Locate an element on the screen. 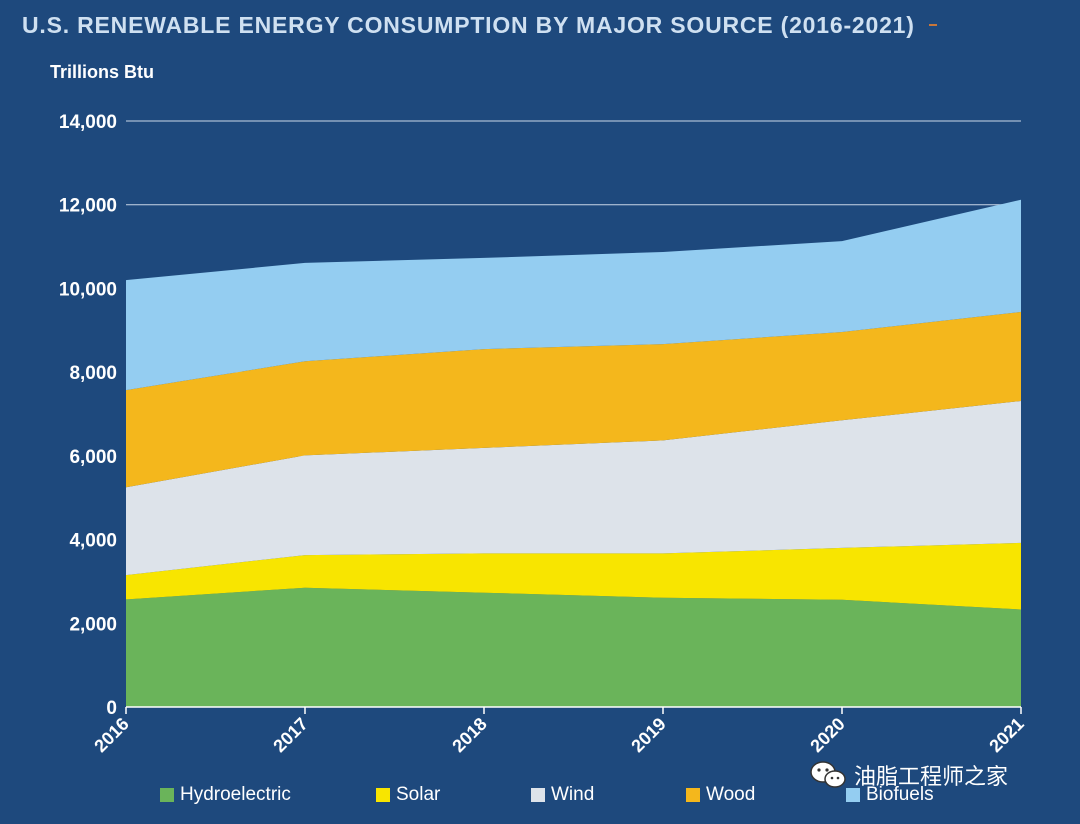 The width and height of the screenshot is (1080, 824). y-tick-label-2000: 2,000 is located at coordinates (93, 624).